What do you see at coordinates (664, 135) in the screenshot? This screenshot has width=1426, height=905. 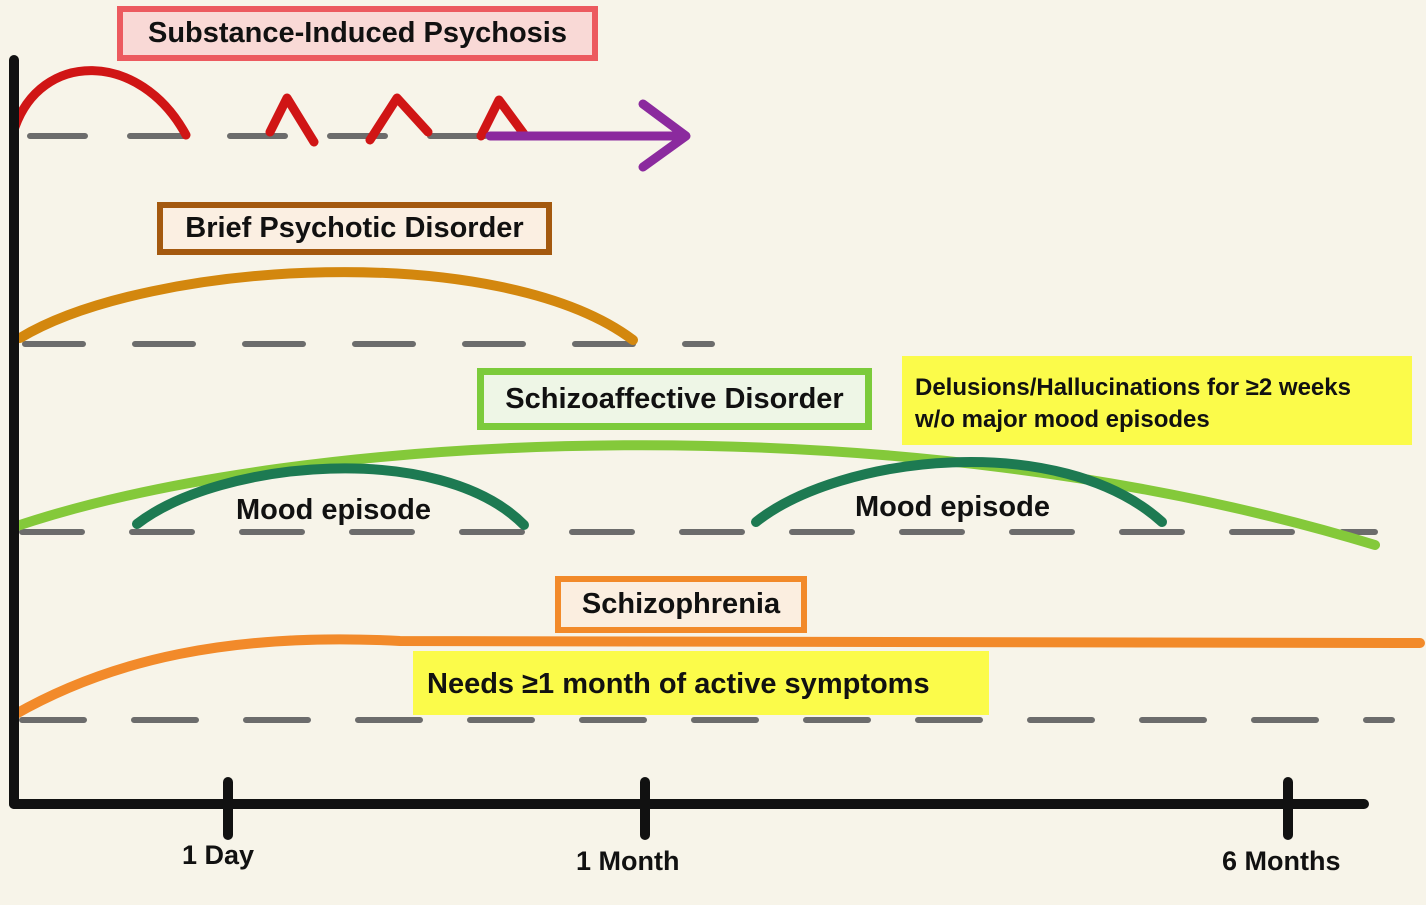 I see `substance-arrow-head` at bounding box center [664, 135].